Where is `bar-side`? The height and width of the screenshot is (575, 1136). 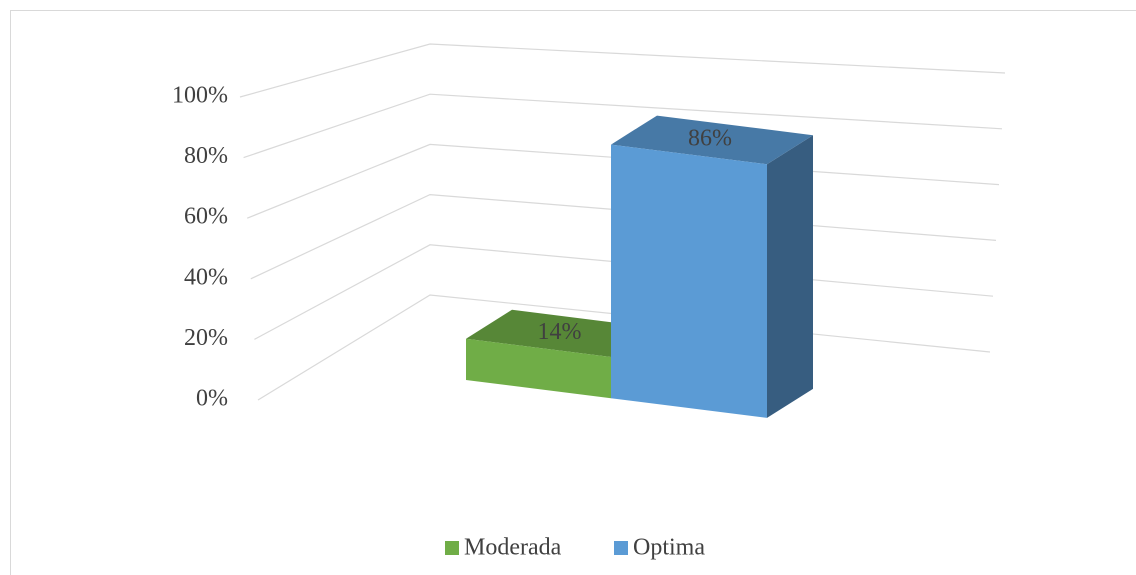
bar-side is located at coordinates (790, 276).